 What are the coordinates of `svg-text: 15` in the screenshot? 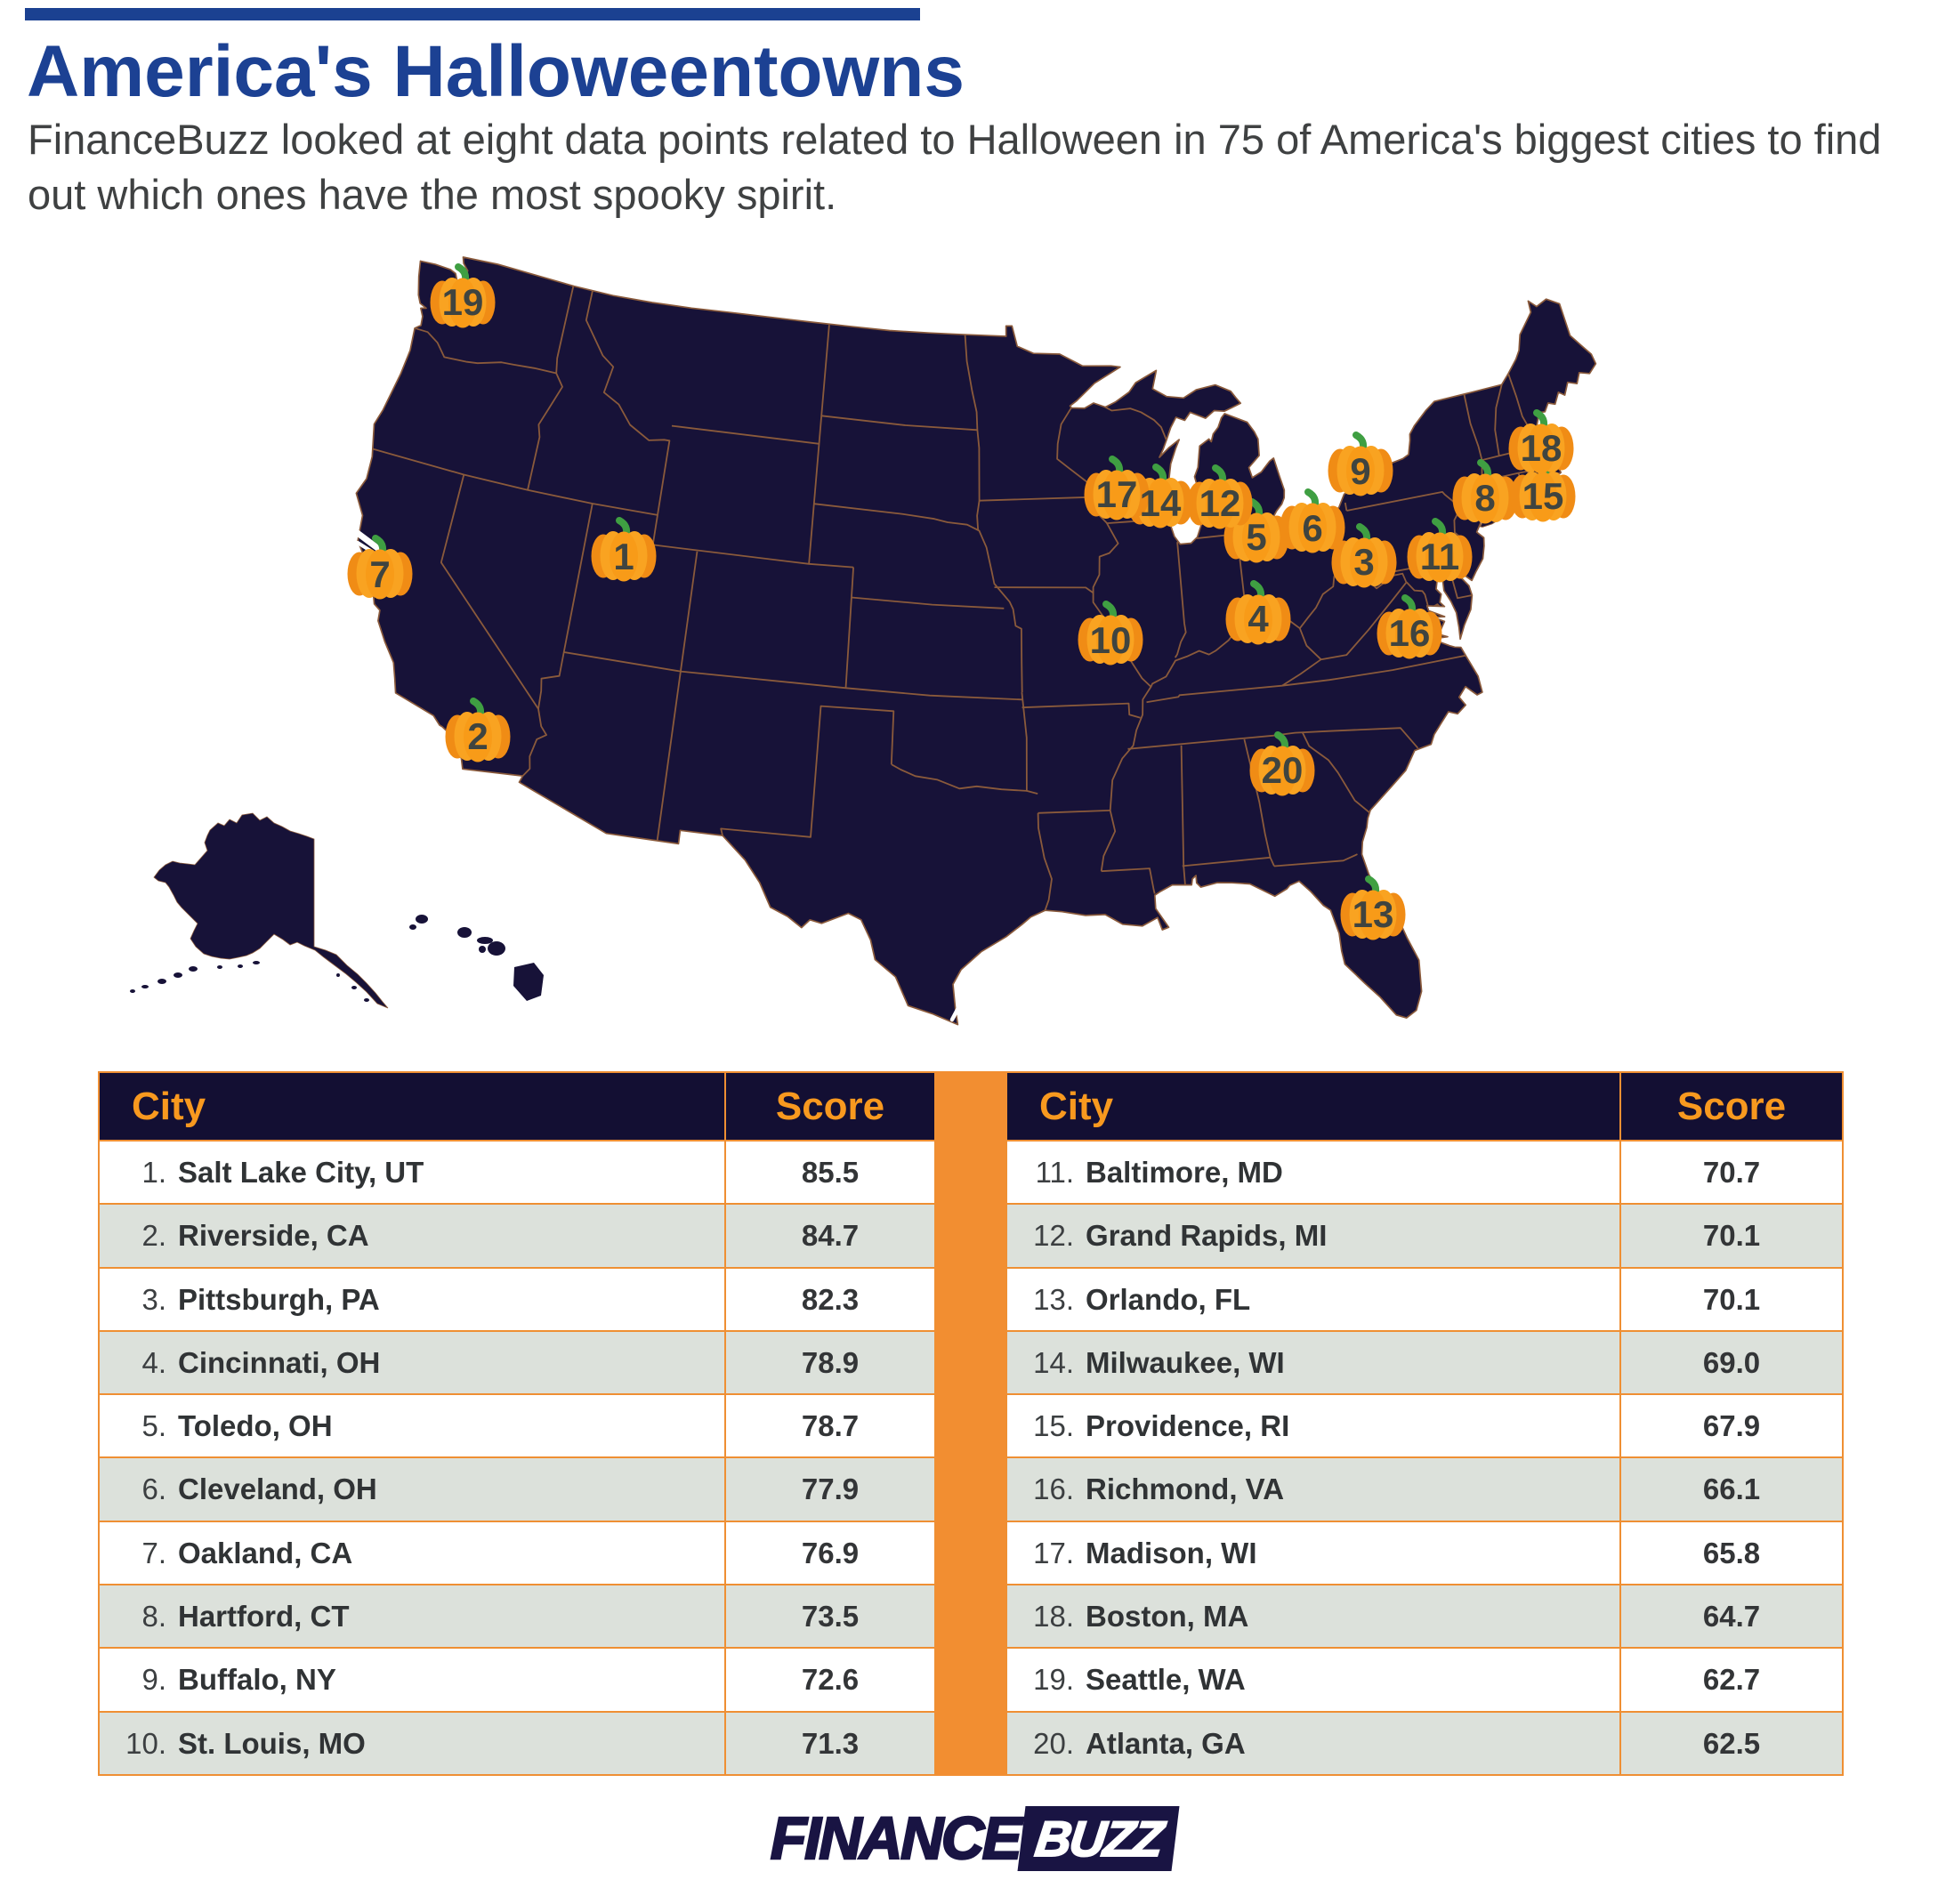 It's located at (1543, 496).